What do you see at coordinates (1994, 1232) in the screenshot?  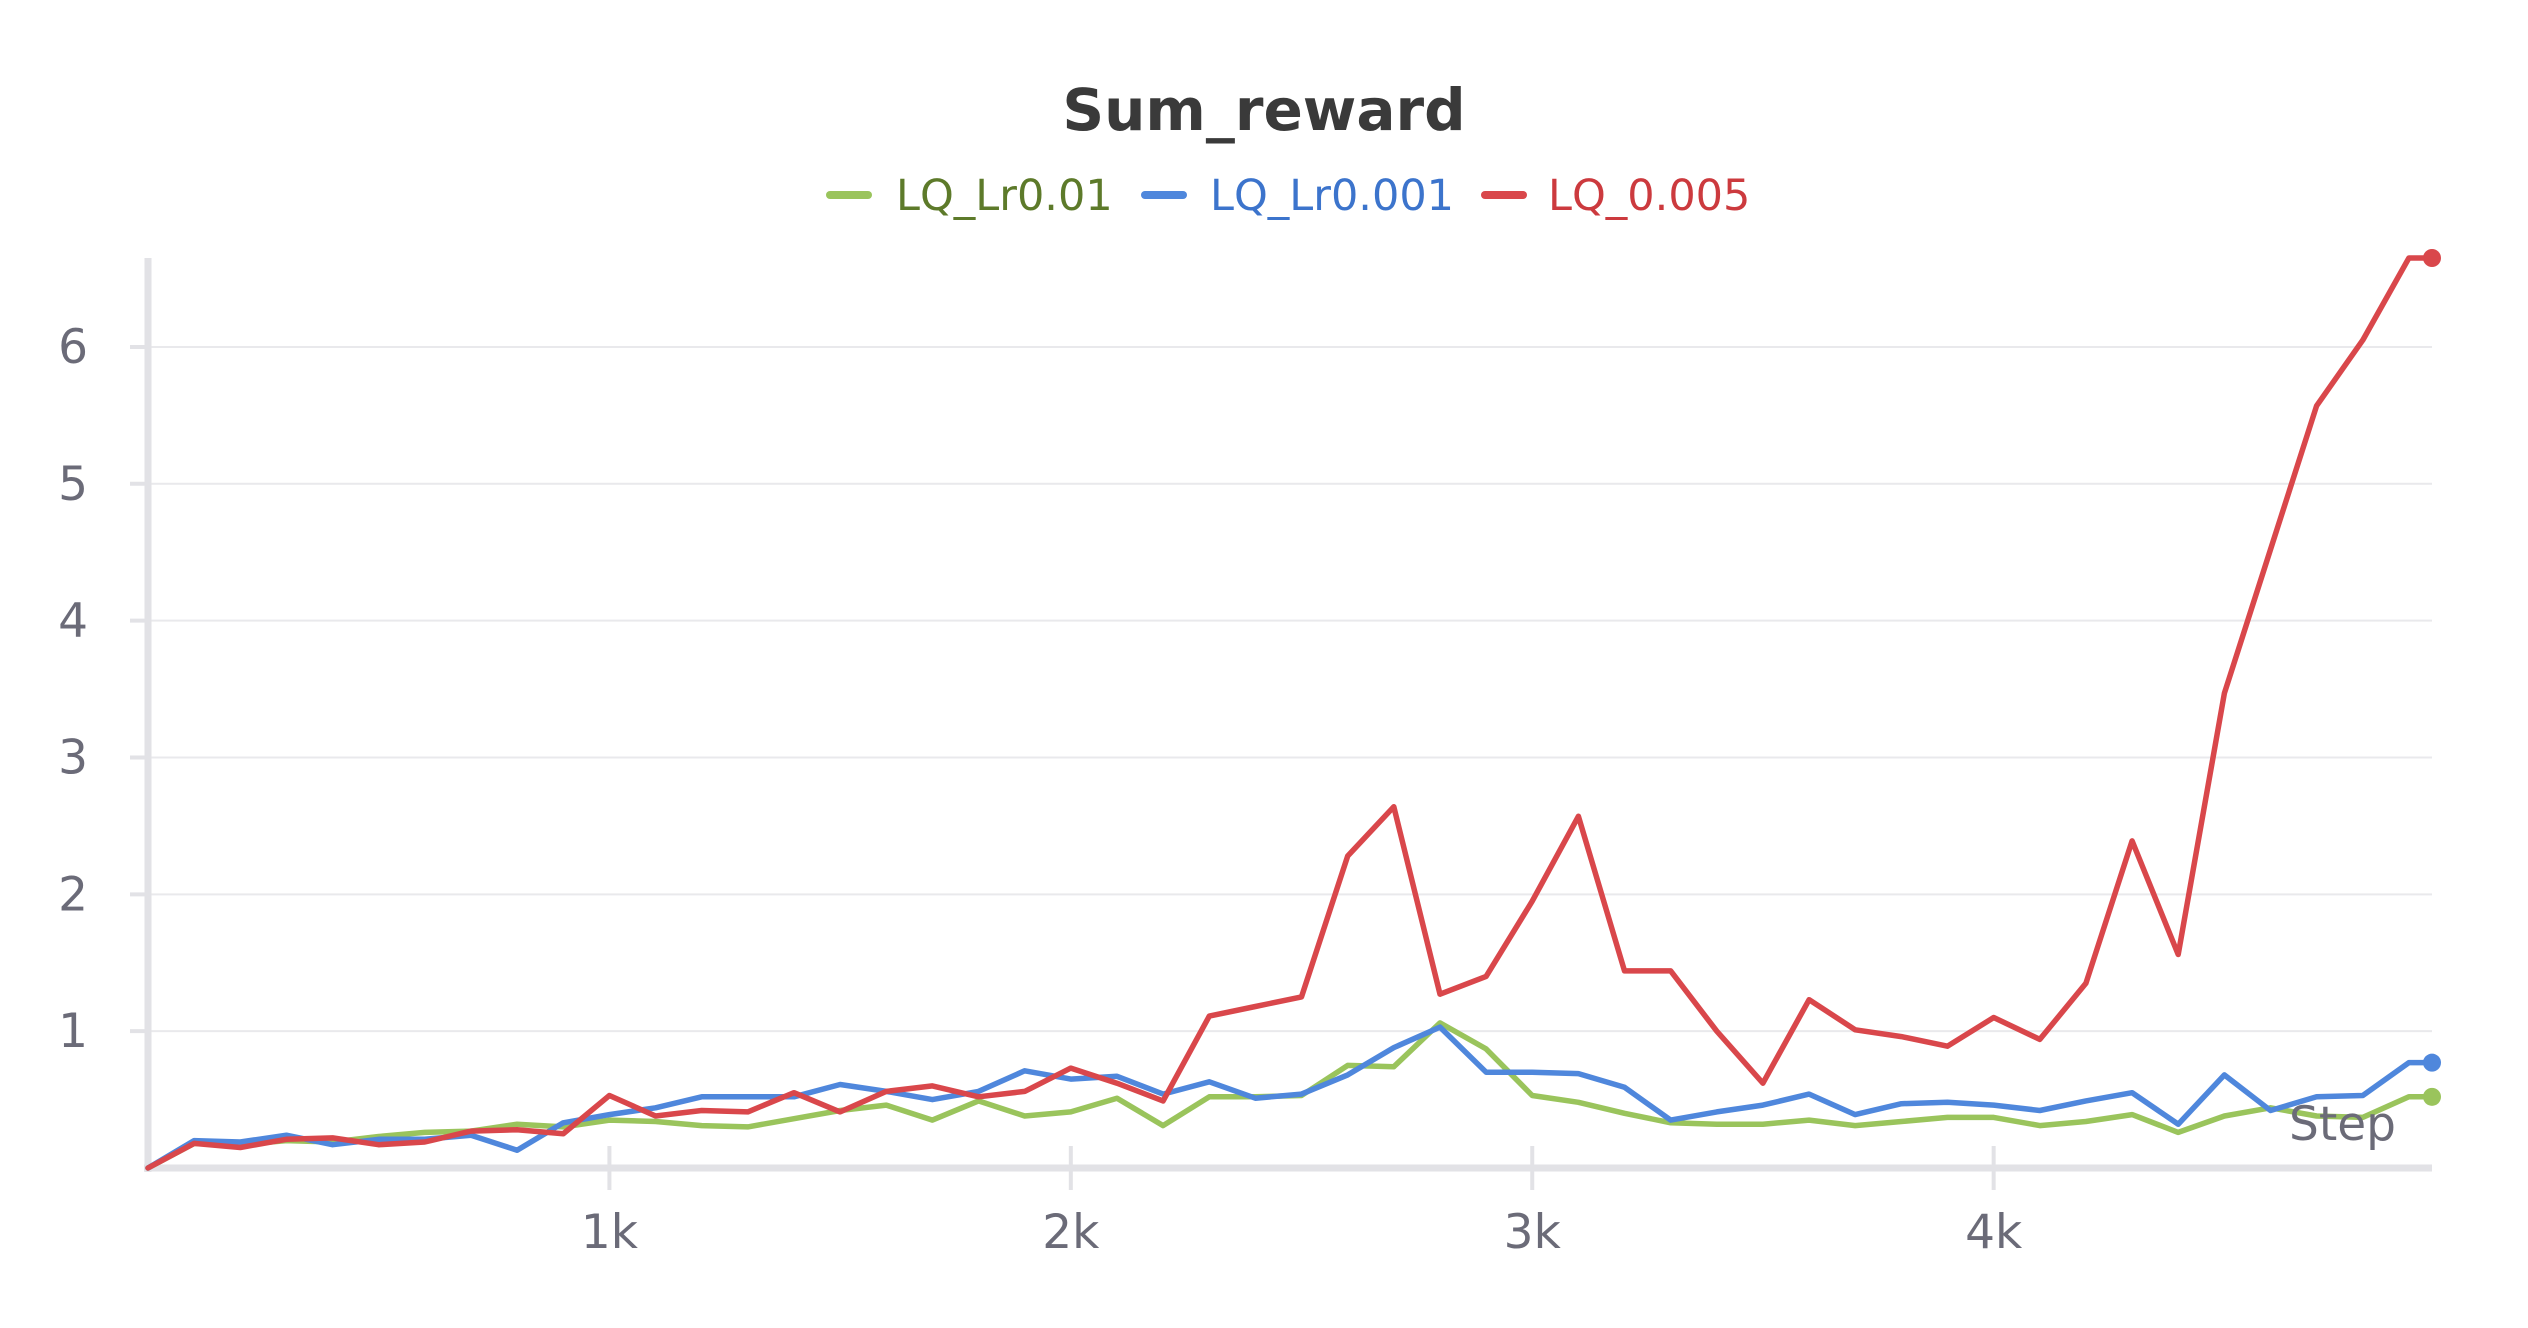 I see `x-tick-label: 4k` at bounding box center [1994, 1232].